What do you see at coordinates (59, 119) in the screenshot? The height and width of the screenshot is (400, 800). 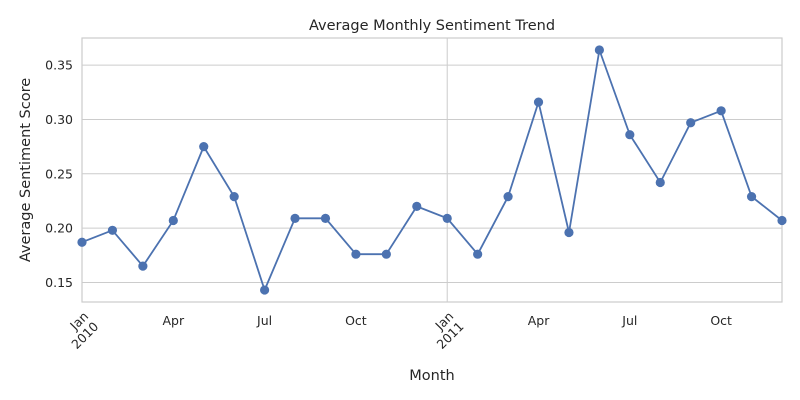 I see `y-tick-label: 0.30` at bounding box center [59, 119].